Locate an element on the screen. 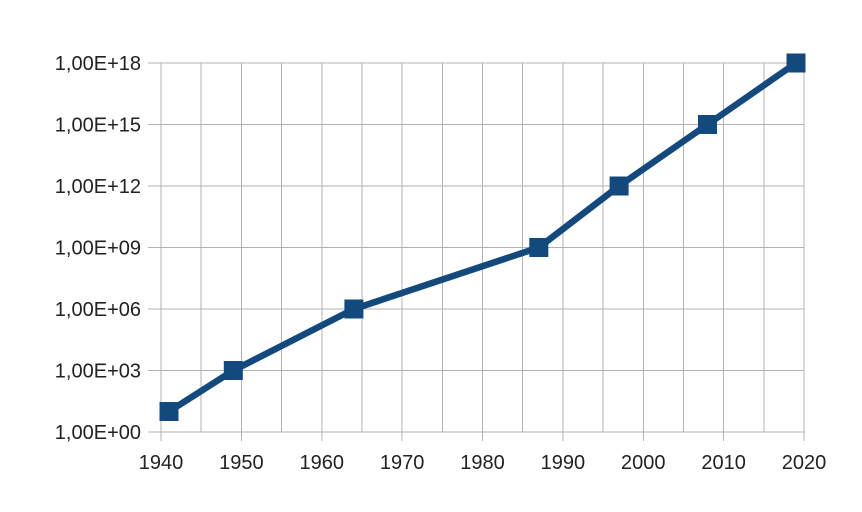  y-axis-tick-label: 1,00E+18 is located at coordinates (98, 64).